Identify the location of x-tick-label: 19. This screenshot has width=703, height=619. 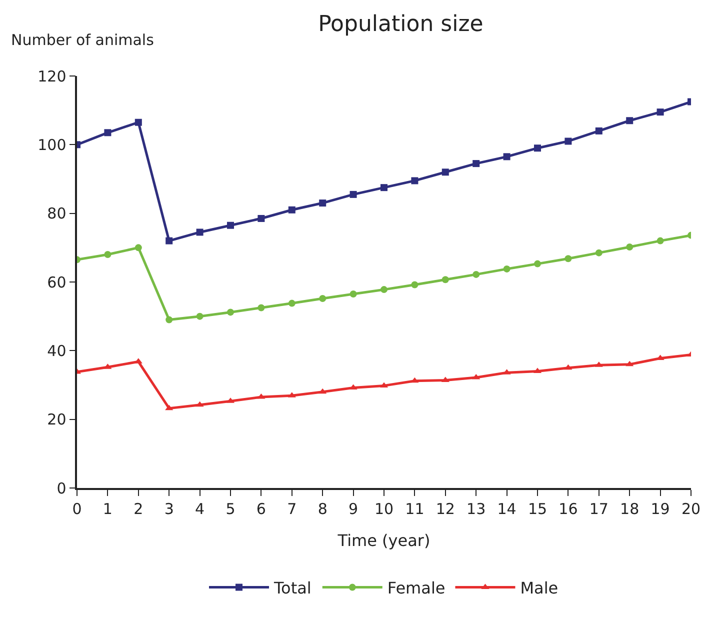
(660, 509).